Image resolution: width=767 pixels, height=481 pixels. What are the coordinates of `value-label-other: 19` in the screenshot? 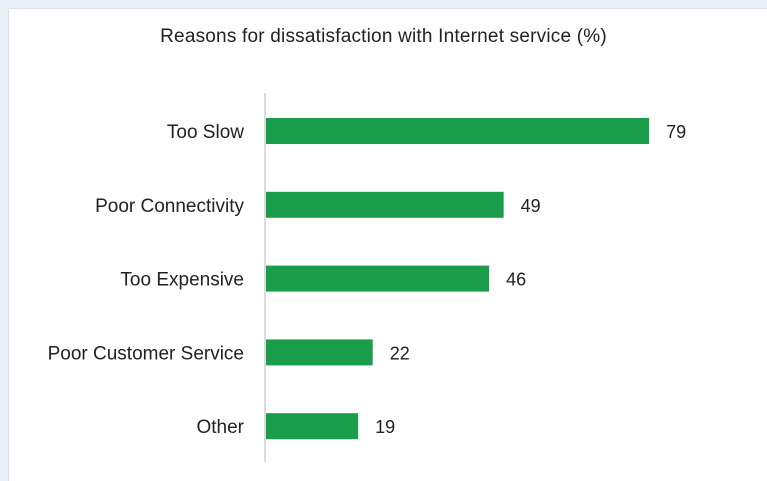 It's located at (385, 427).